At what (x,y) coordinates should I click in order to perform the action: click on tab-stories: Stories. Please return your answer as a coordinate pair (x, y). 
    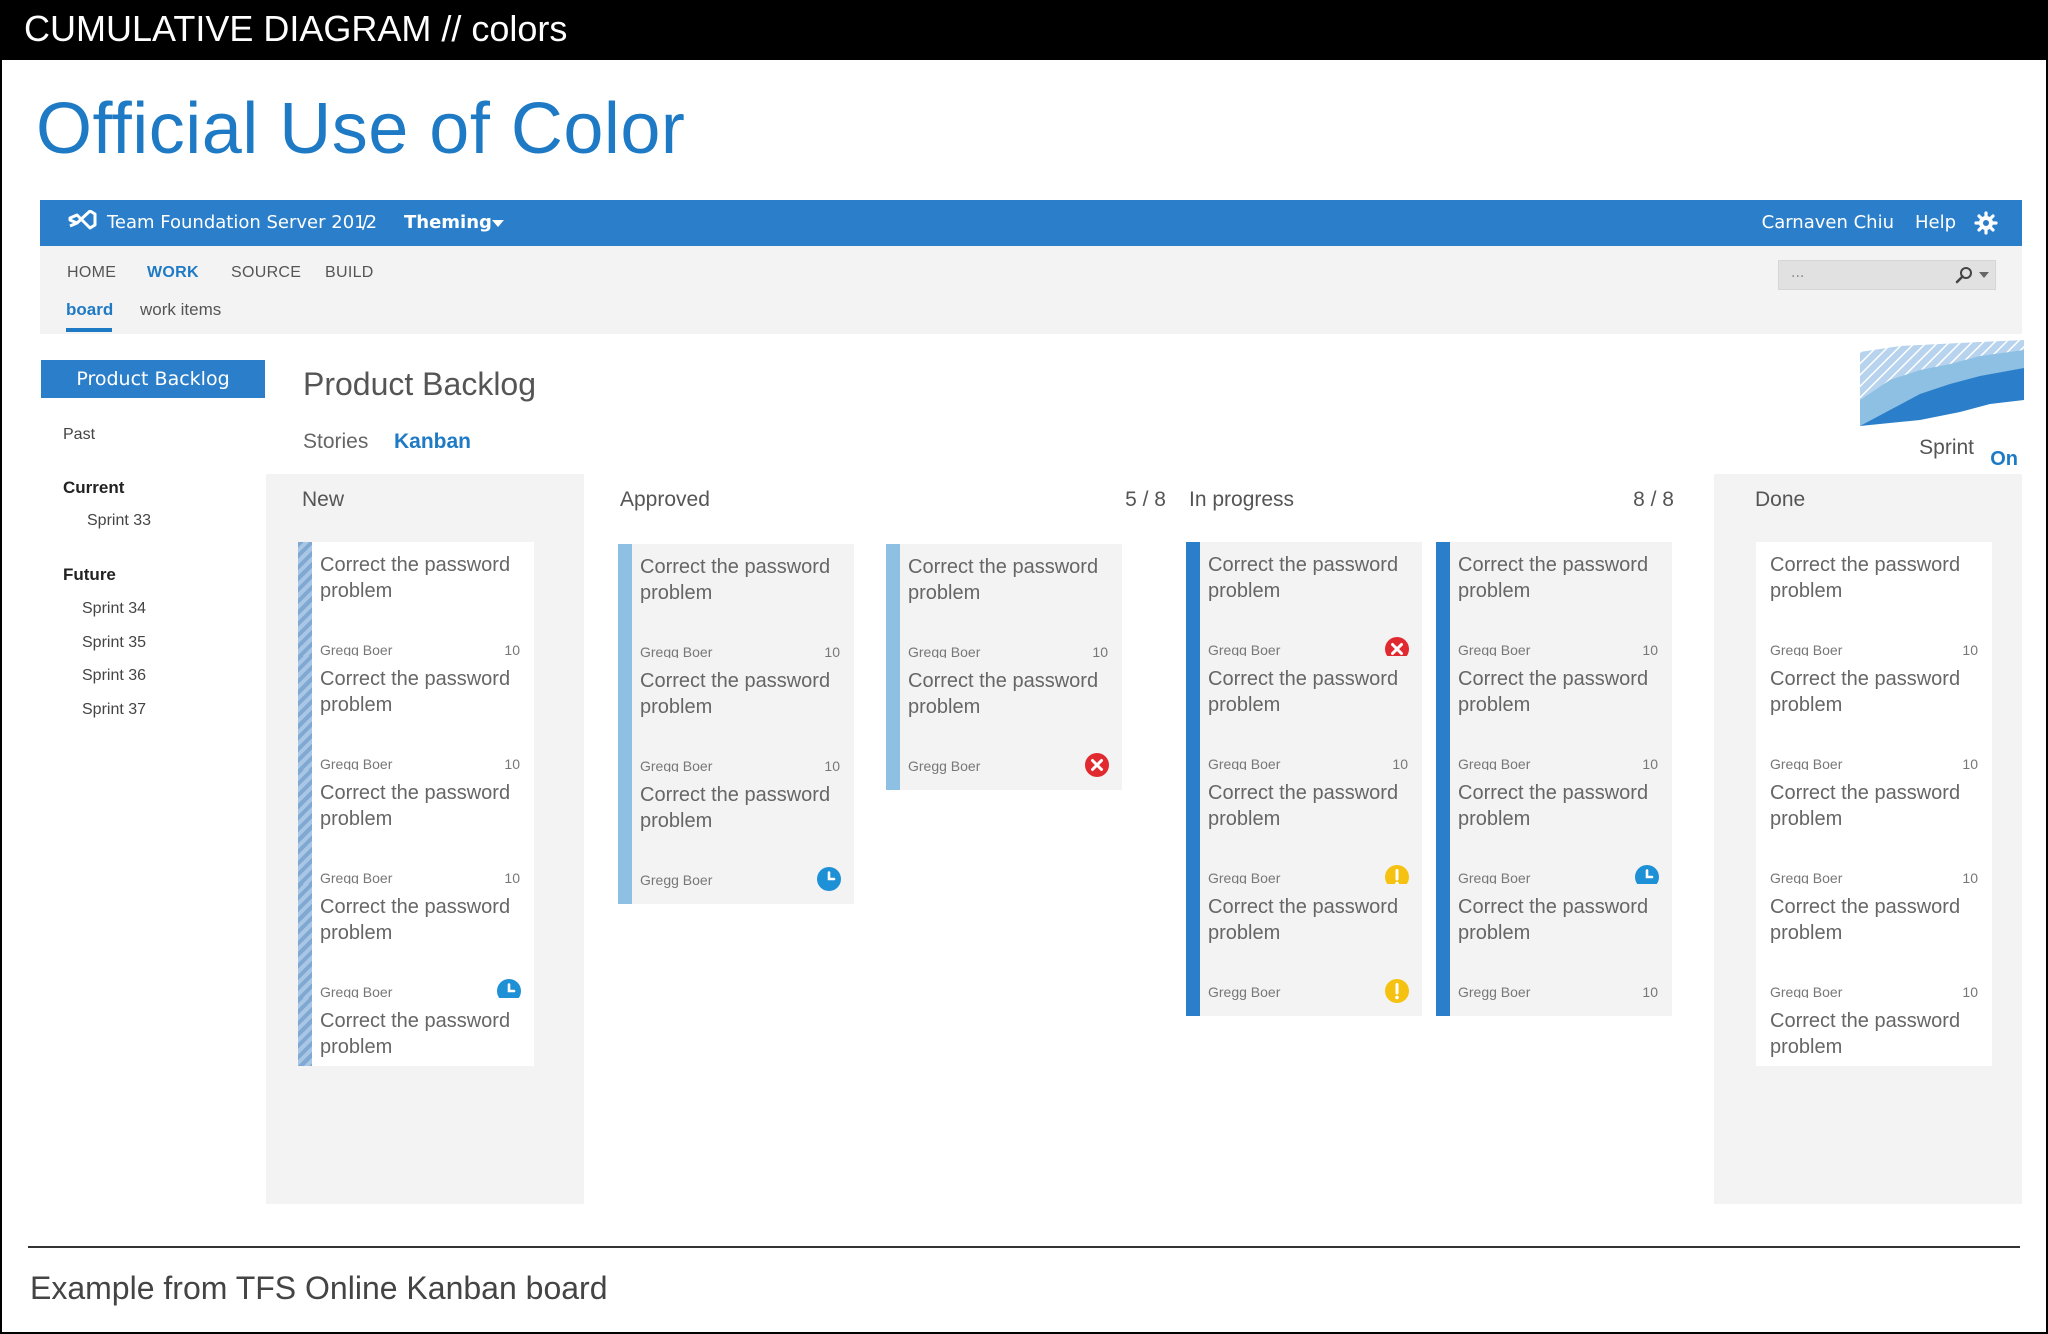
    Looking at the image, I should click on (336, 441).